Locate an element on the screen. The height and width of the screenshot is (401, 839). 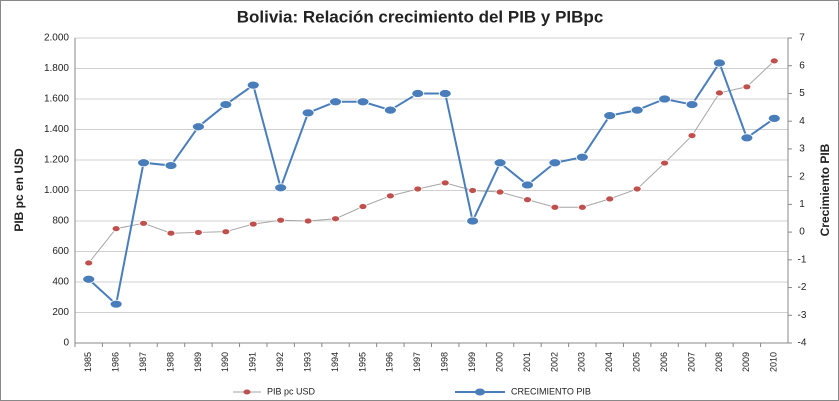
y2-tick-label: 7 is located at coordinates (802, 38).